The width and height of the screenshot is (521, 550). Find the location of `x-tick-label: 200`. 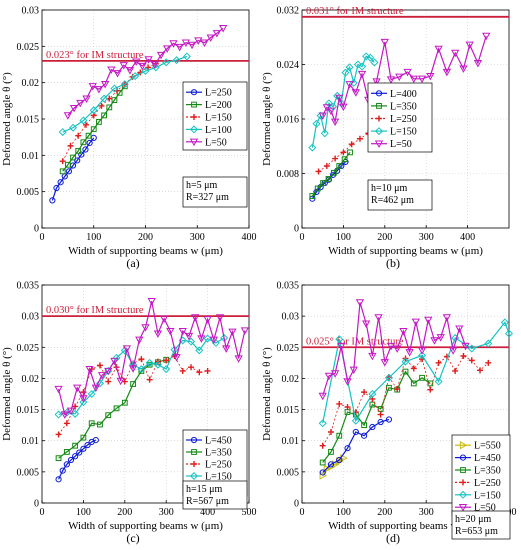

x-tick-label: 200 is located at coordinates (384, 237).